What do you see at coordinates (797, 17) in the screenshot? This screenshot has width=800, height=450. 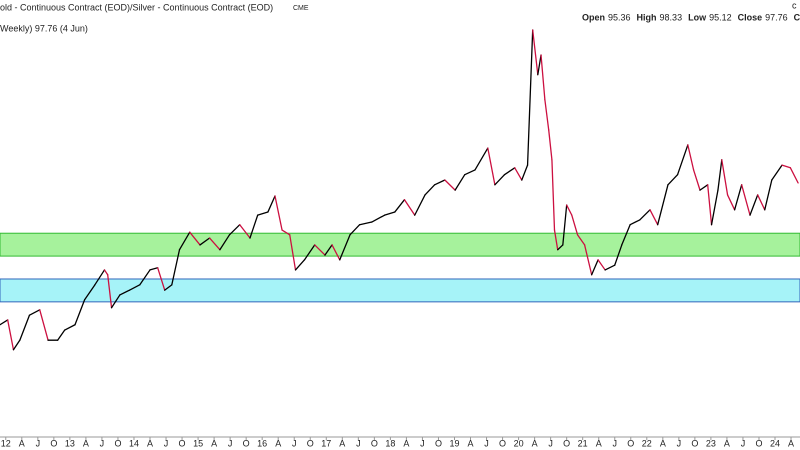 I see `ohlc-label: Ch` at bounding box center [797, 17].